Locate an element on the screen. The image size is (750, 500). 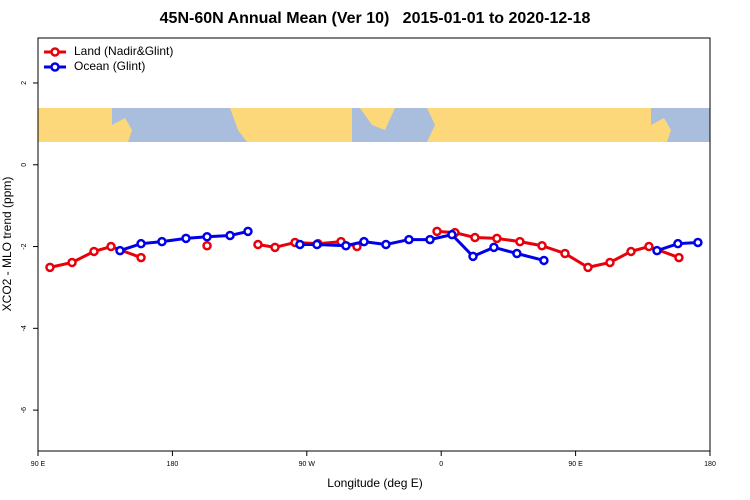
x-axis-label: Longitude (deg E) is located at coordinates (374, 483).